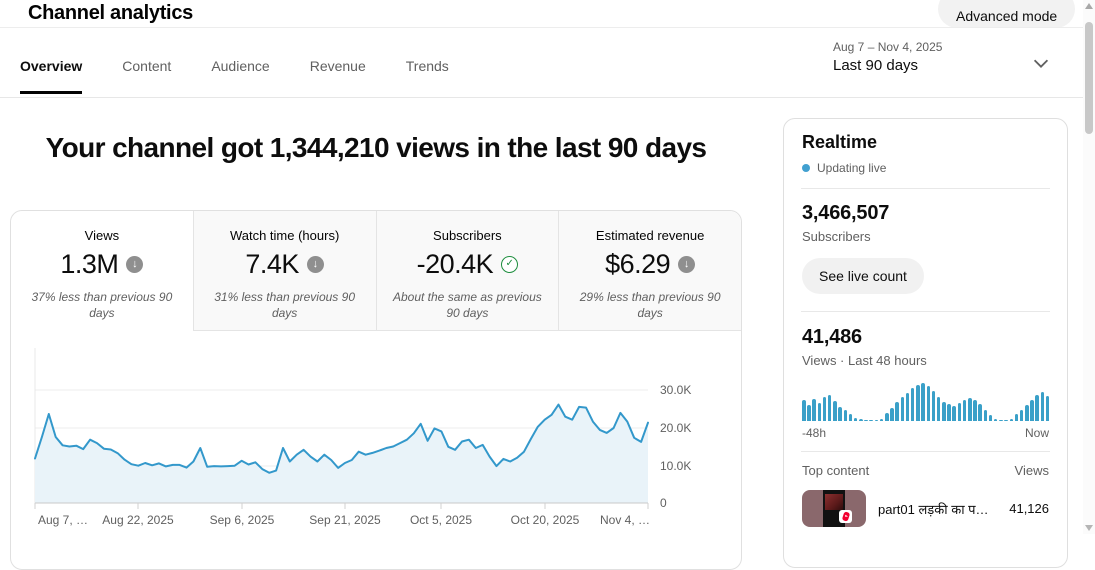 The height and width of the screenshot is (570, 1095). I want to click on metric-value: -20.4K, so click(455, 264).